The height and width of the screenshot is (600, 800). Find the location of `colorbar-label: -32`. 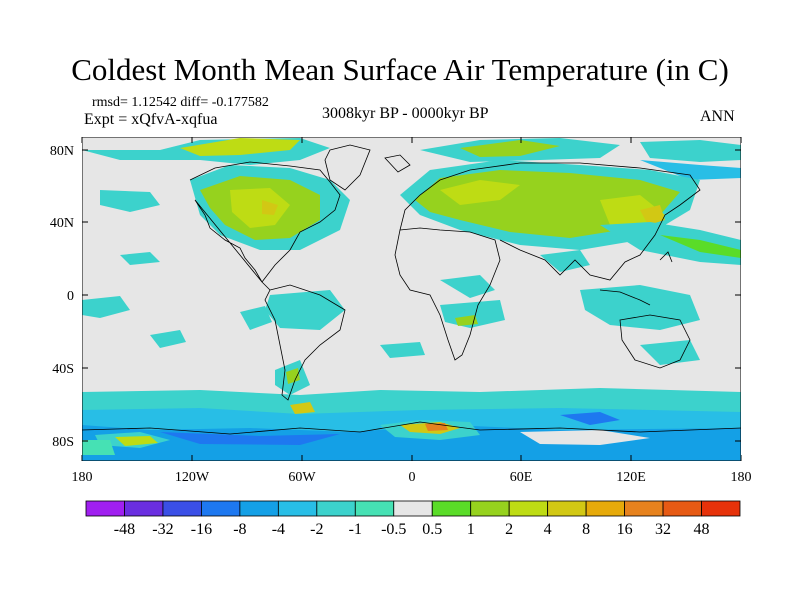

colorbar-label: -32 is located at coordinates (162, 529).